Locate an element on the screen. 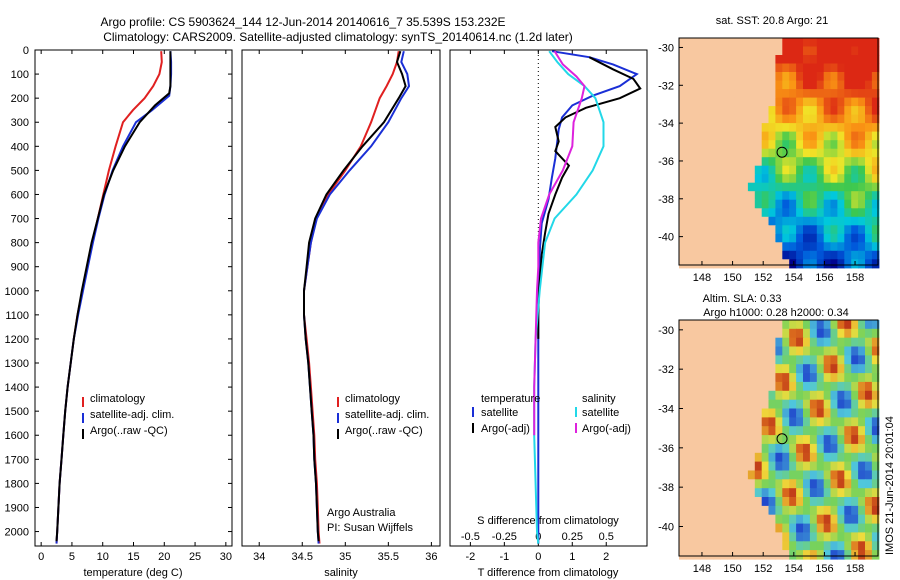 Image resolution: width=900 pixels, height=580 pixels. temperature-x-tick-label: 25 is located at coordinates (195, 557).